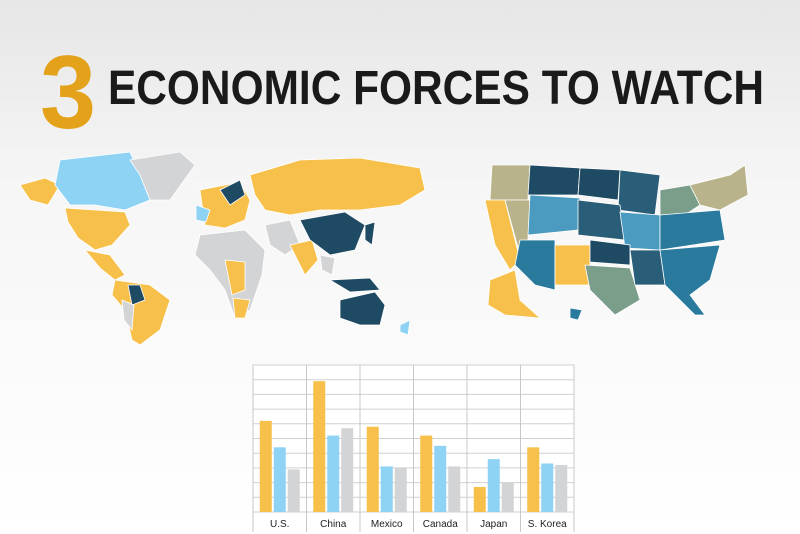  I want to click on x-tick-label: Mexico, so click(387, 524).